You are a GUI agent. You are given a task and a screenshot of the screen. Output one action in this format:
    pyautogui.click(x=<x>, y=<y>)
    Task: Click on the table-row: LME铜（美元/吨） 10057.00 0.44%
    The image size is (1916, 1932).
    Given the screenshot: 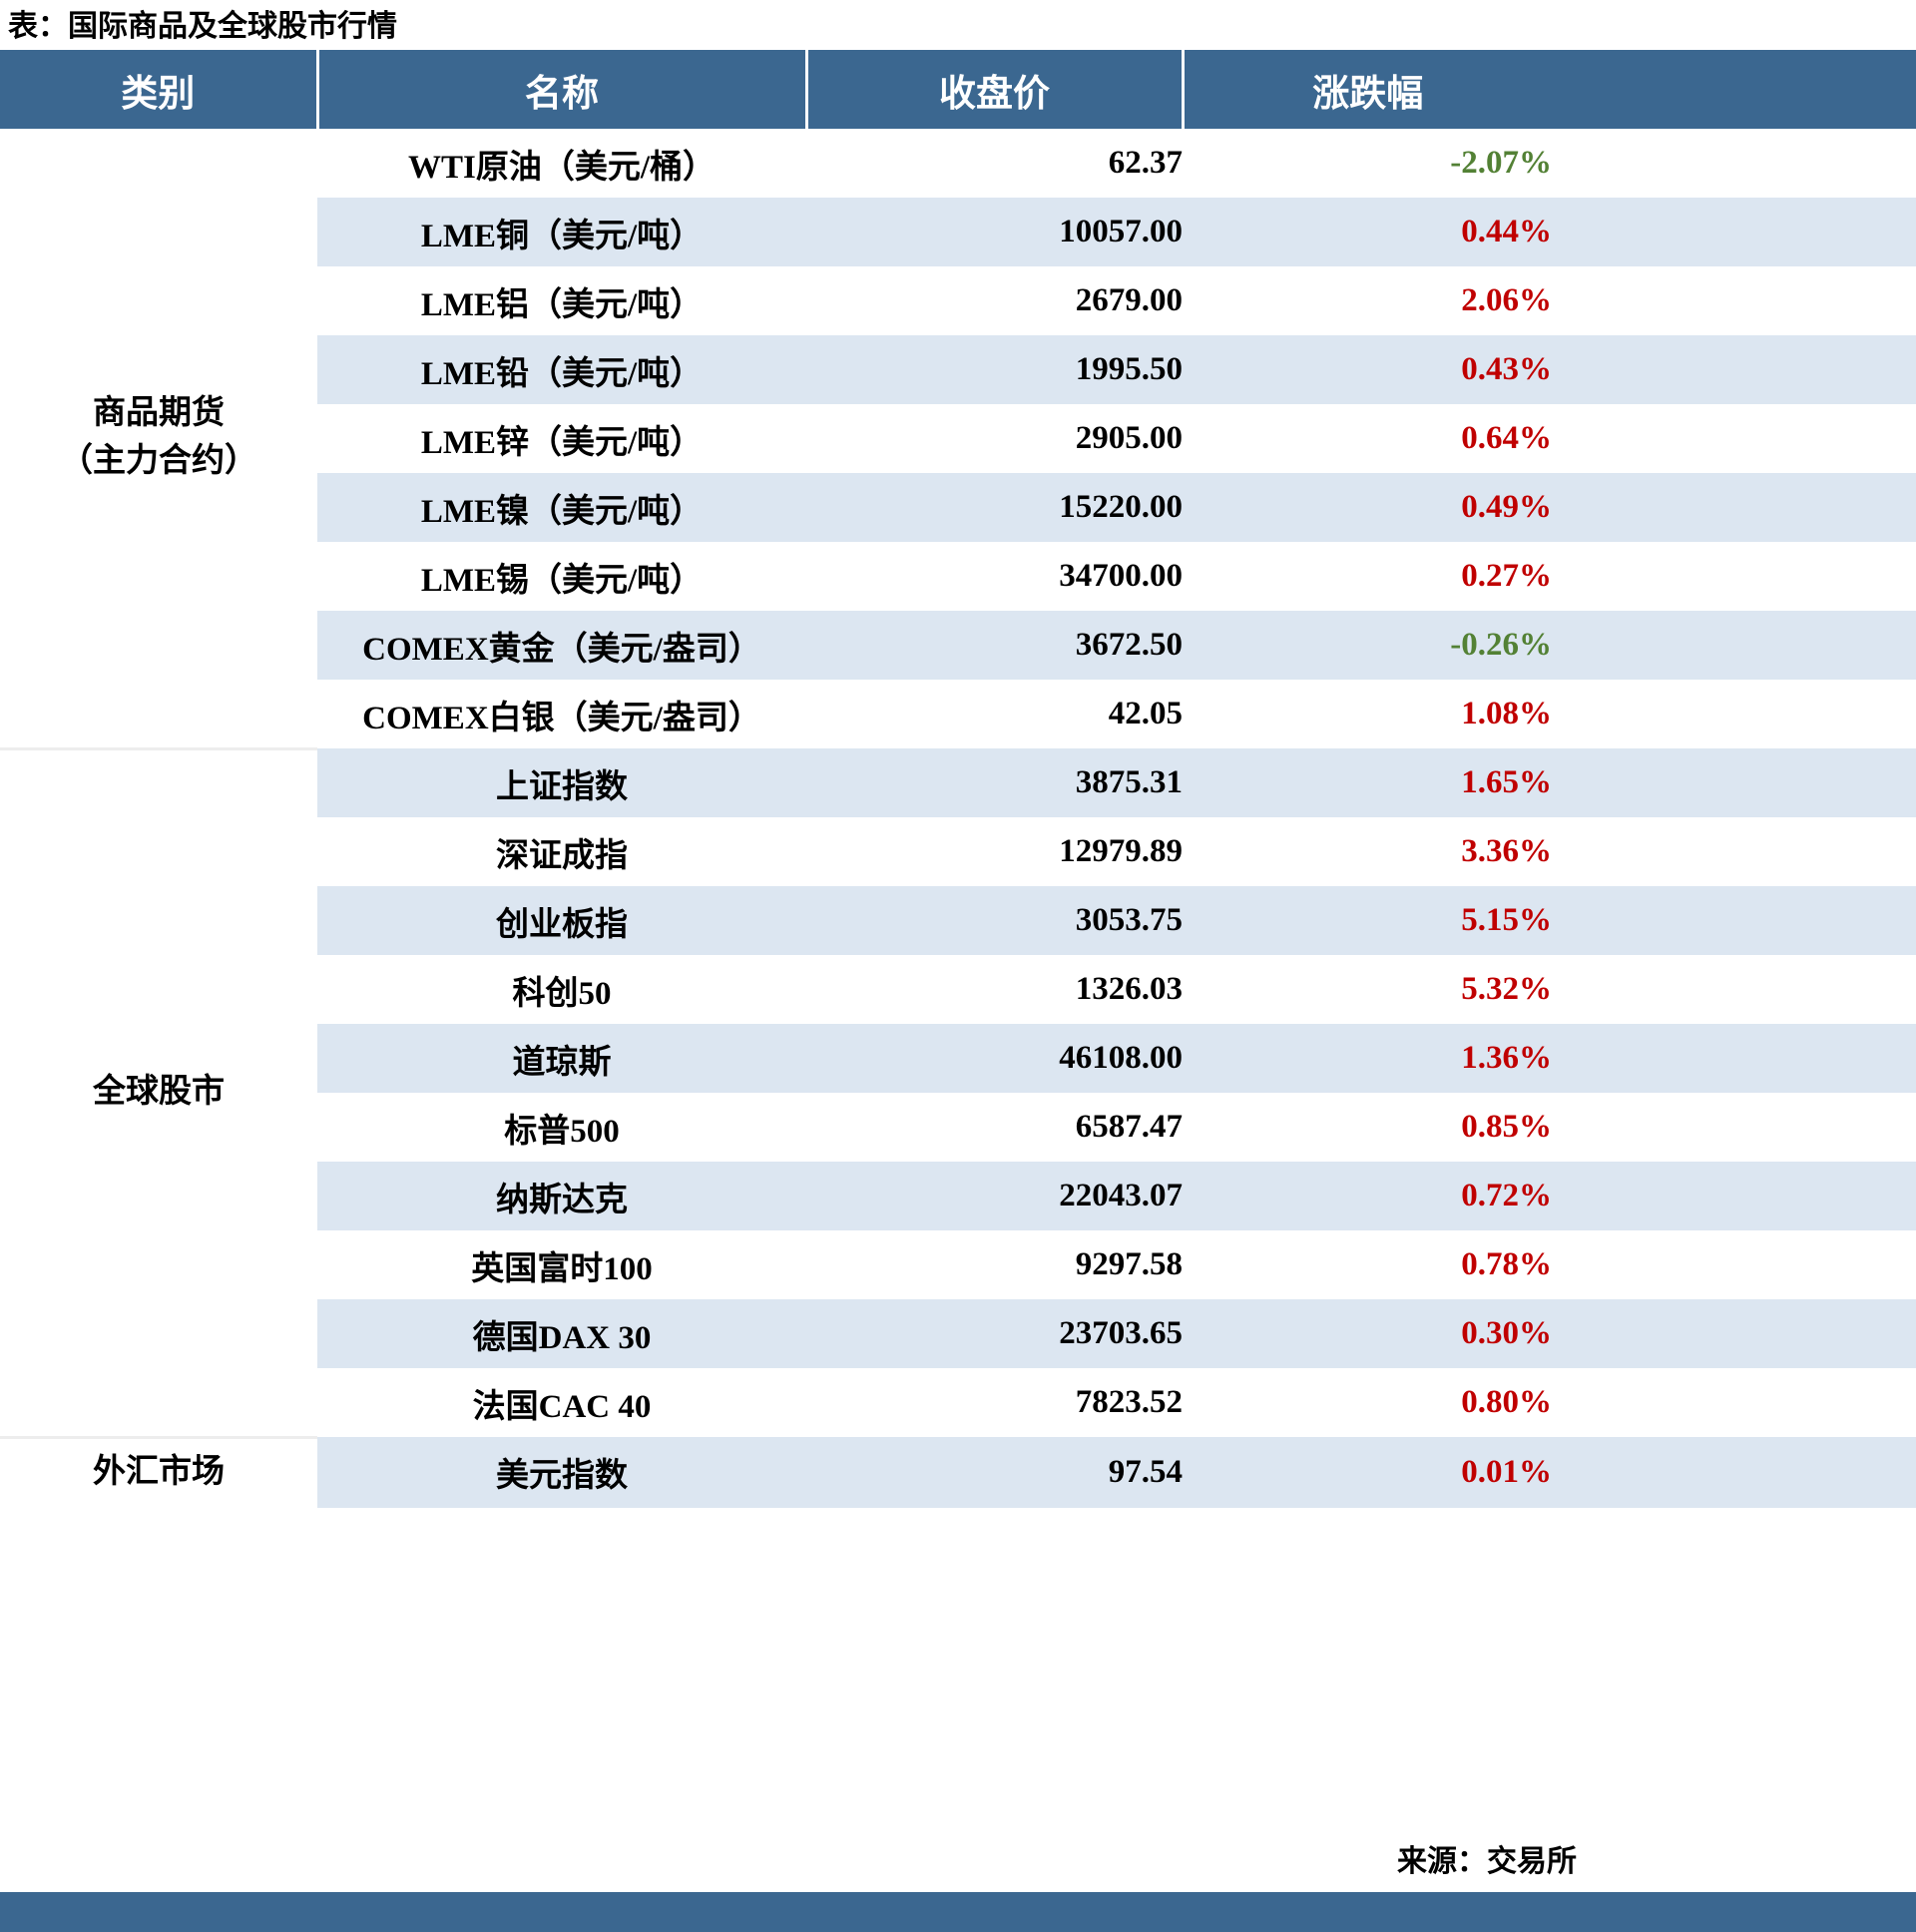 What is the action you would take?
    pyautogui.click(x=958, y=232)
    